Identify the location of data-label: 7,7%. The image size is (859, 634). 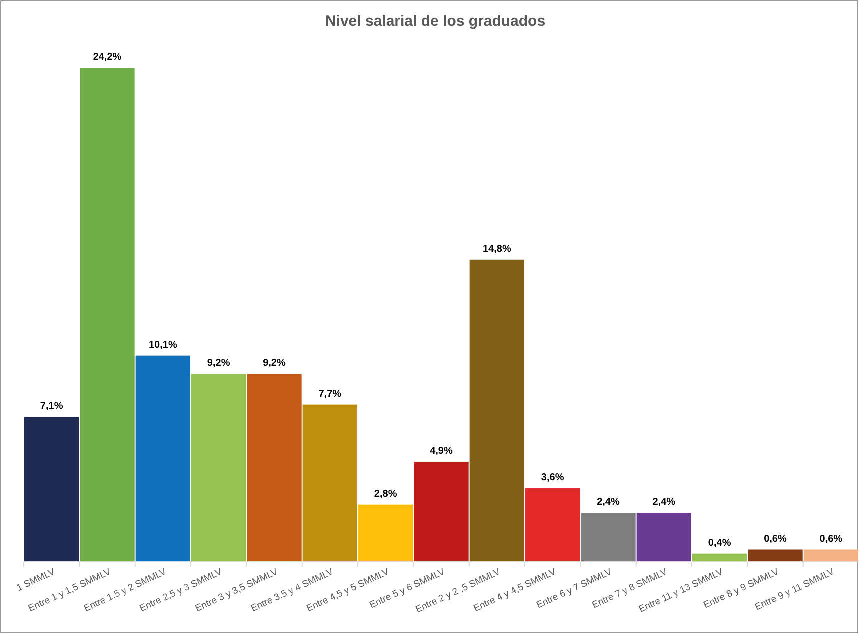
(330, 394).